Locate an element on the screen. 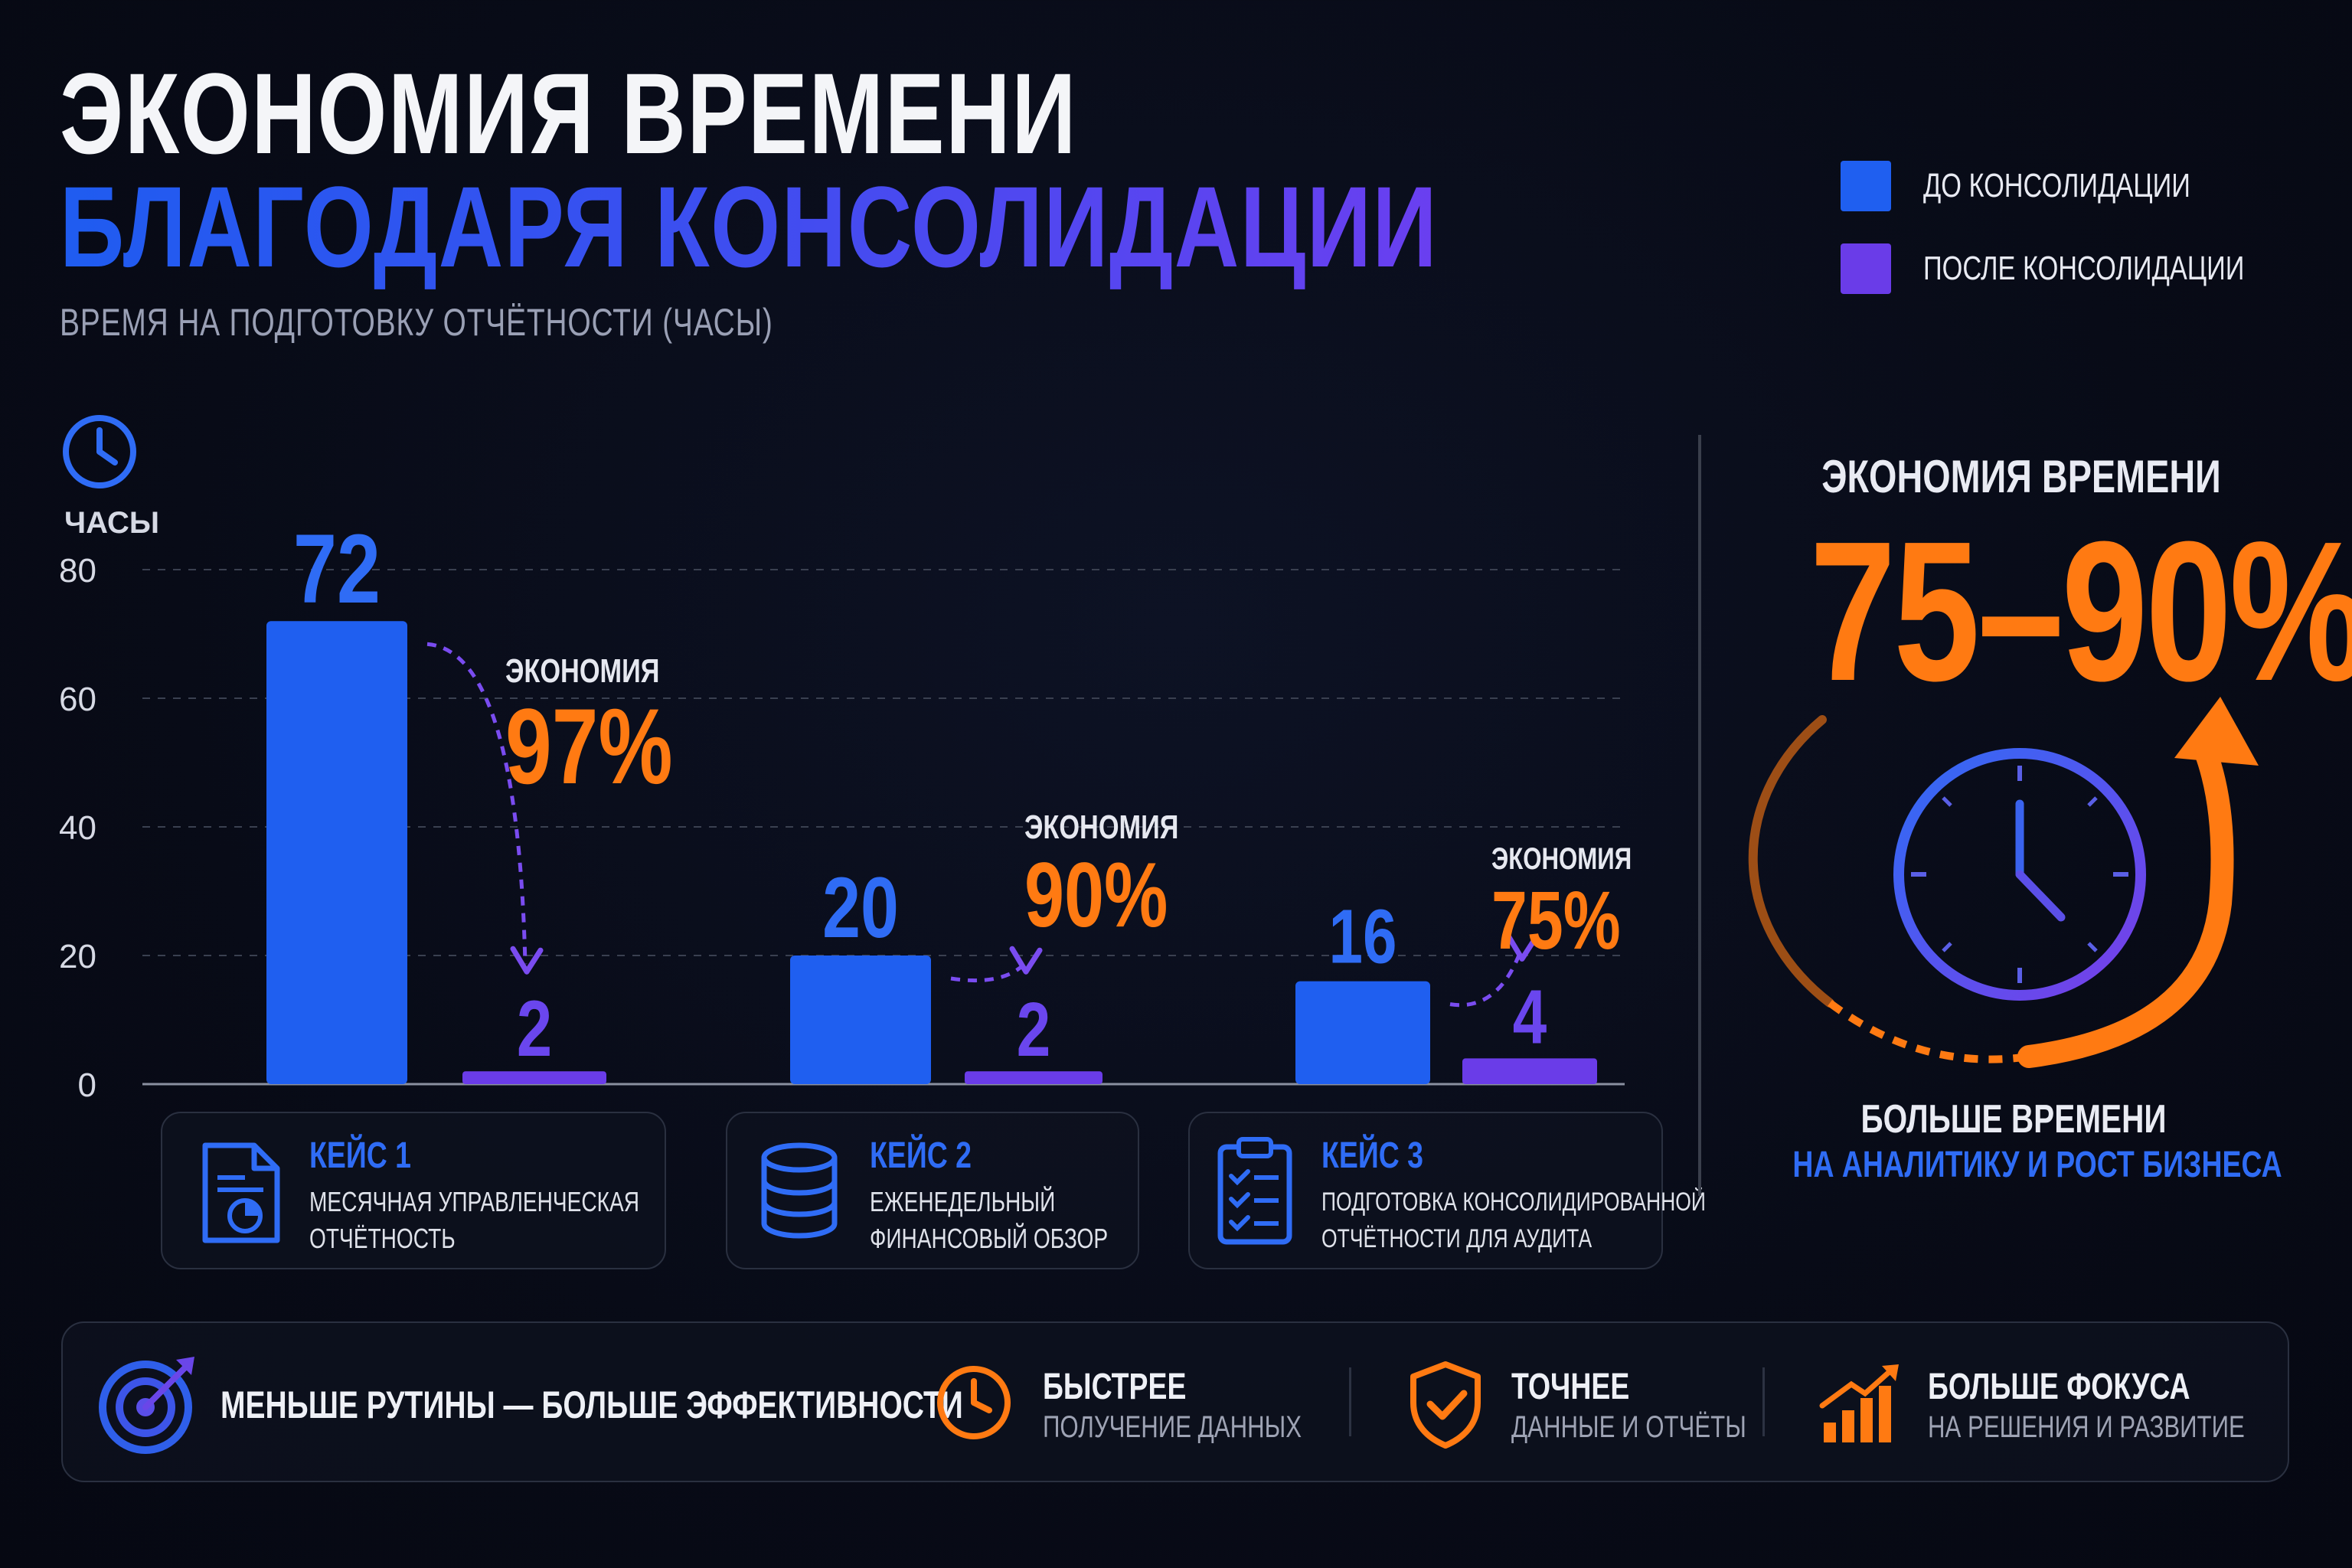 This screenshot has width=2352, height=1568. case-desc-line2: ОТЧЁТНОСТИ ДЛЯ АУДИТА is located at coordinates (1456, 1238).